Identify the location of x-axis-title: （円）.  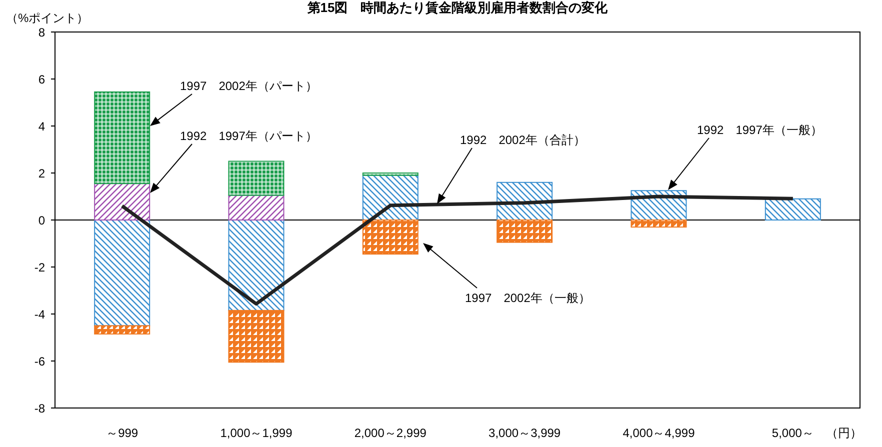
(844, 433).